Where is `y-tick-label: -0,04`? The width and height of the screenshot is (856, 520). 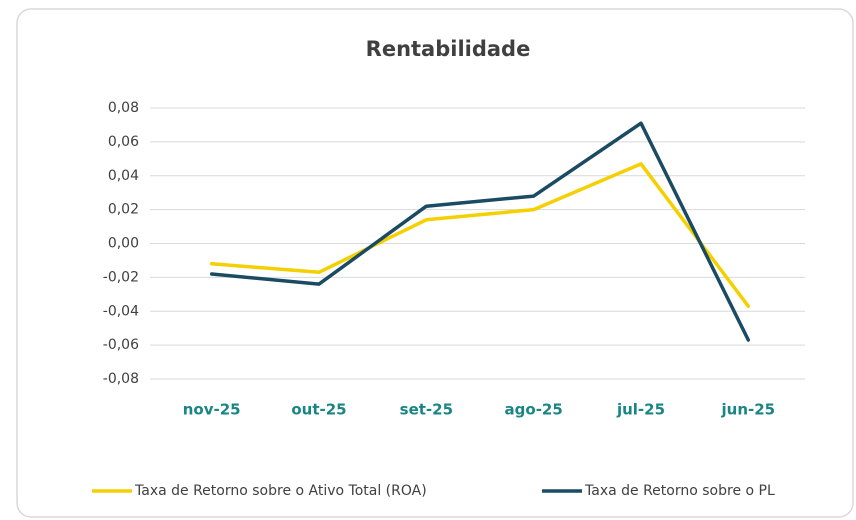 y-tick-label: -0,04 is located at coordinates (121, 311).